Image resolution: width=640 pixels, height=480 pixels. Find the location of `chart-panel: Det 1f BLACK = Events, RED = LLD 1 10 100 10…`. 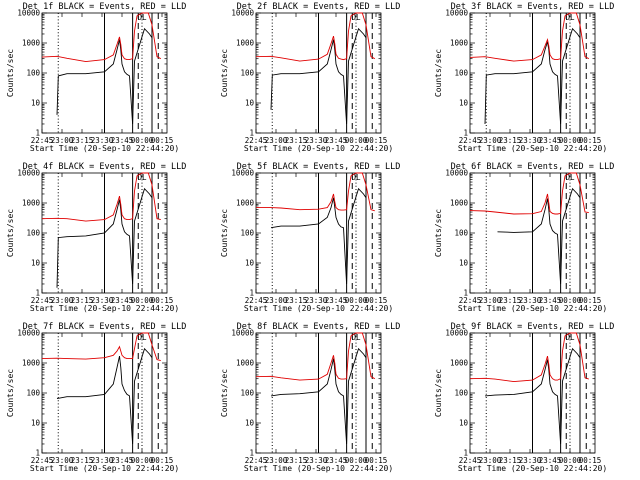

chart-panel: Det 1f BLACK = Events, RED = LLD 1 10 100 10… is located at coordinates (96, 77).